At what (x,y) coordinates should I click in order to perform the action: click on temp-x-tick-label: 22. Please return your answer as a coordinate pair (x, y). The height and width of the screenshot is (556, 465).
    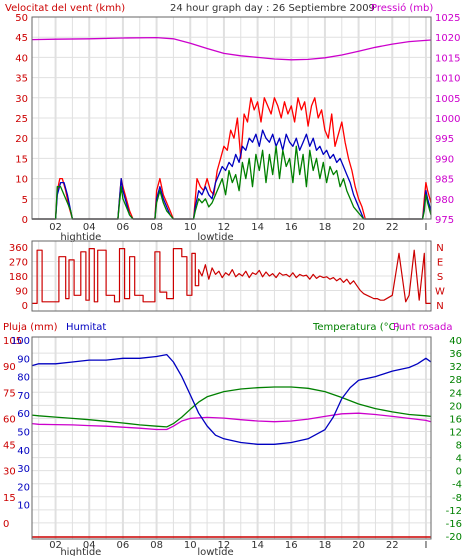
    Looking at the image, I should click on (392, 545).